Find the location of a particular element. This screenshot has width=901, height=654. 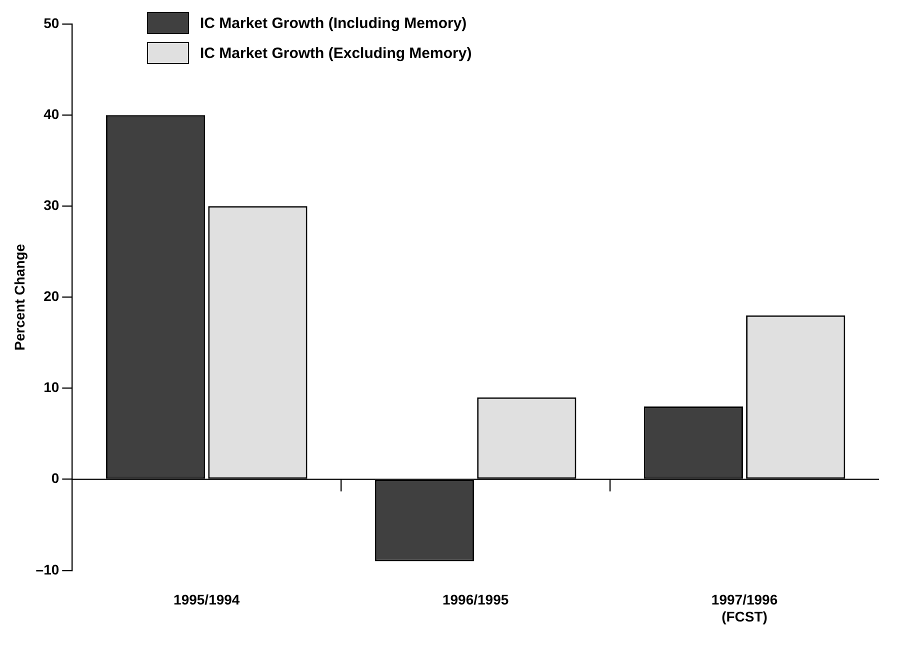

legend-label: IC Market Growth (Excluding Memory) is located at coordinates (336, 53).